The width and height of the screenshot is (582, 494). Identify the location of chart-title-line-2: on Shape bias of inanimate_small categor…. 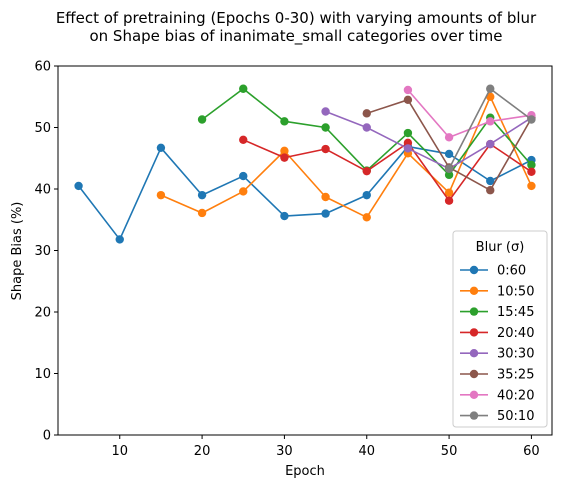
(295, 36).